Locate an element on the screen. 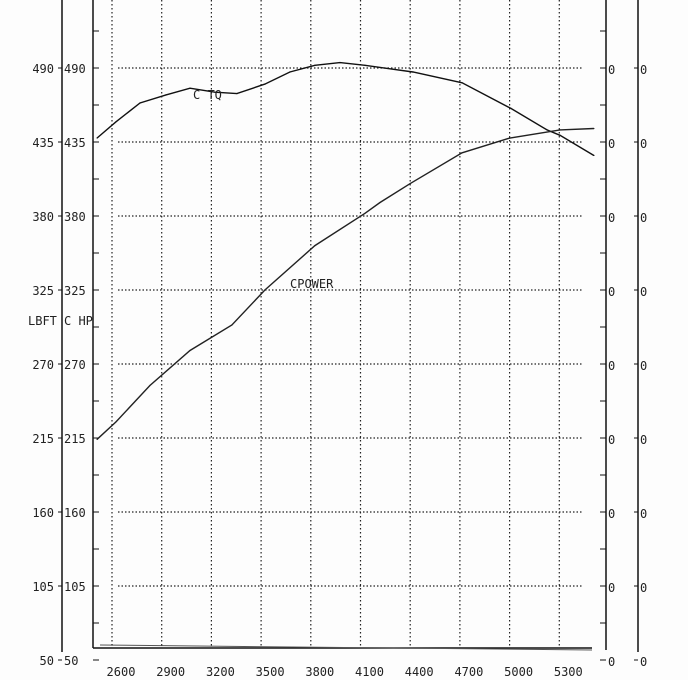  x-tick-label: 3500 is located at coordinates (270, 672).